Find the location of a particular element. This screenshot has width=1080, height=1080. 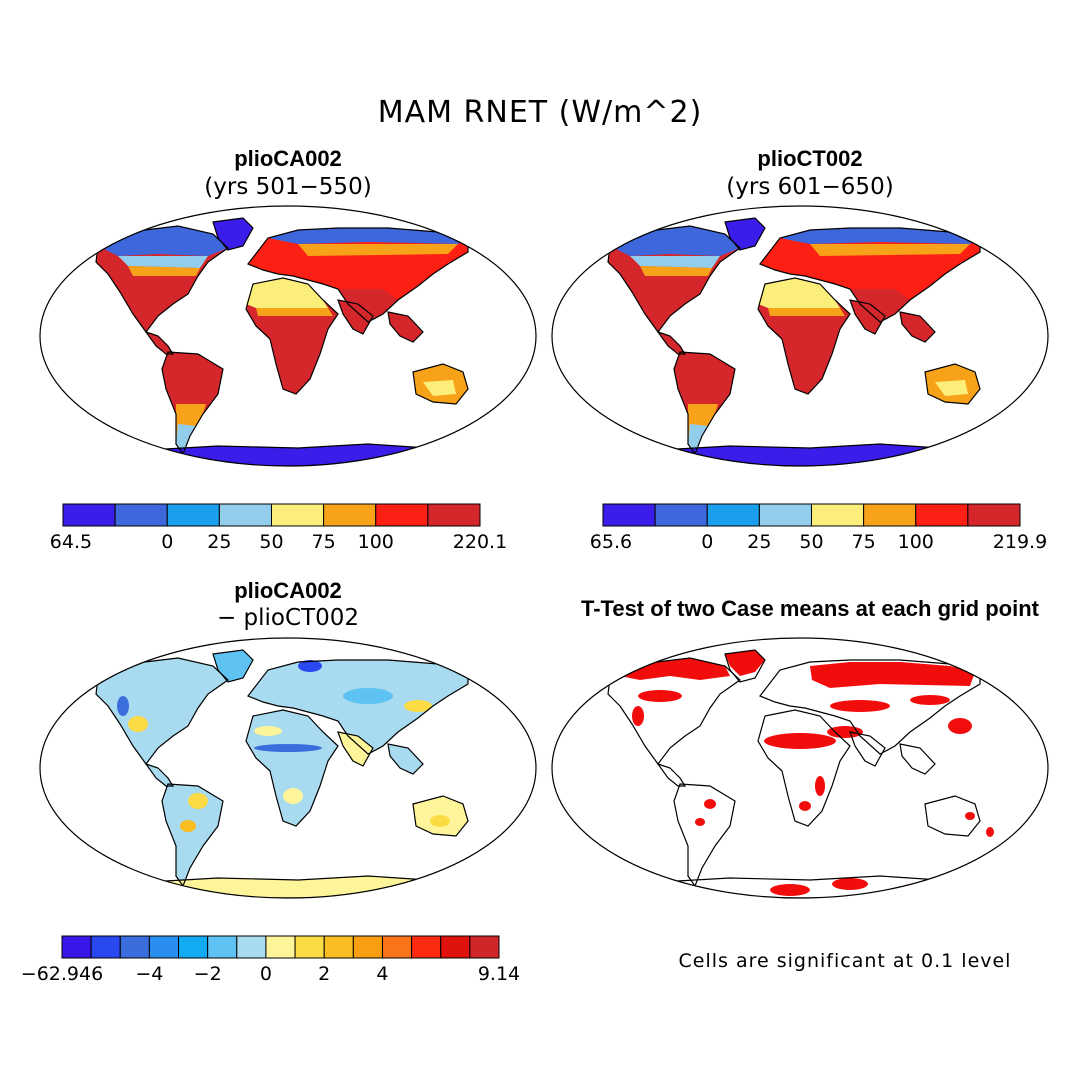

colorbar-label: −62.946 is located at coordinates (62, 974).